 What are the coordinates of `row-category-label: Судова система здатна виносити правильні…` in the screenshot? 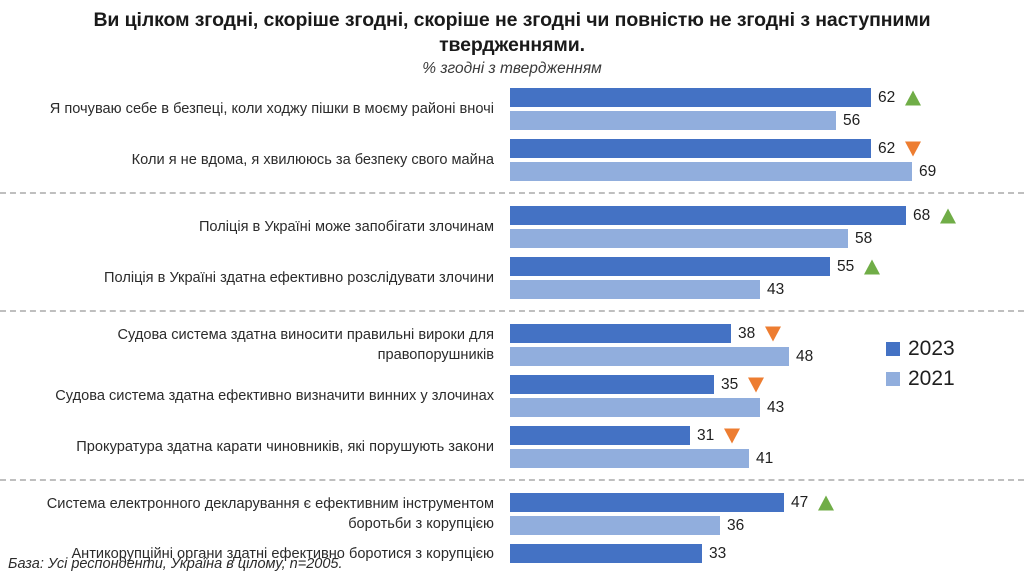 It's located at (305, 345).